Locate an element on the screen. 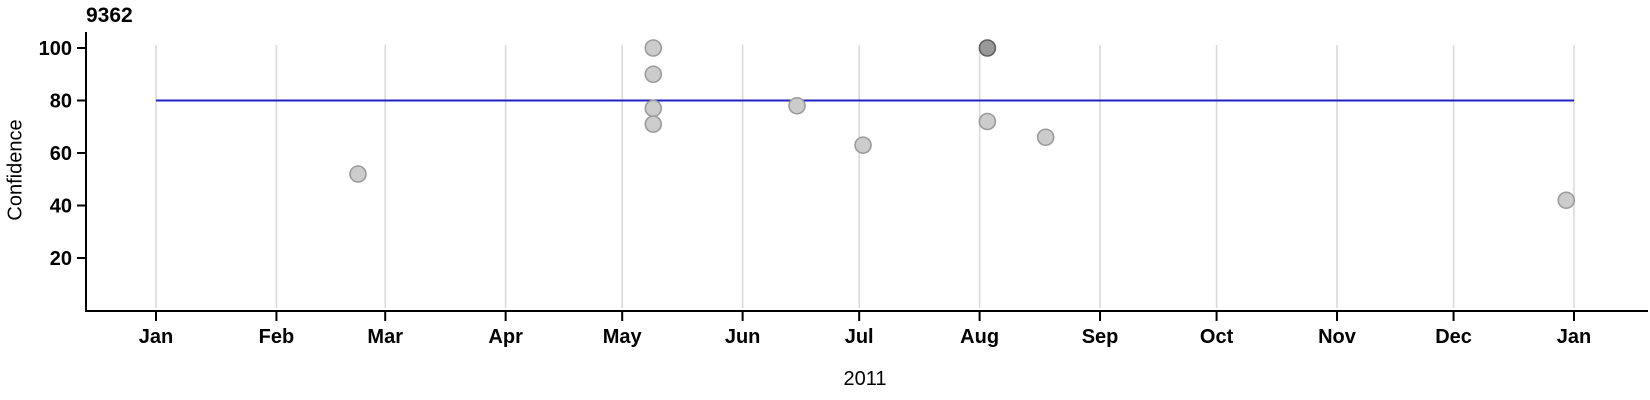 The image size is (1650, 400). x-tick-label: Sep is located at coordinates (1100, 337).